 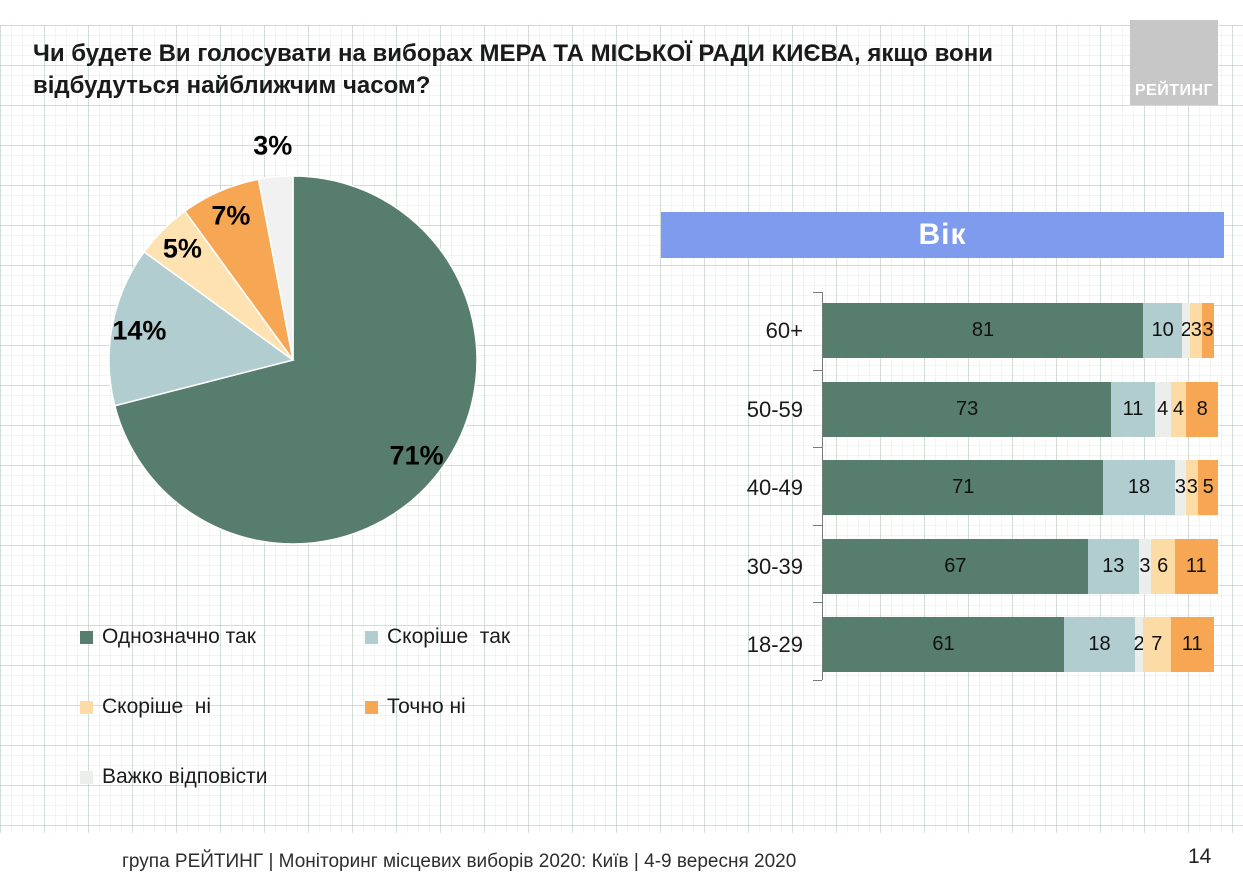 What do you see at coordinates (515, 637) in the screenshot?
I see `legend-item: Скоріше так` at bounding box center [515, 637].